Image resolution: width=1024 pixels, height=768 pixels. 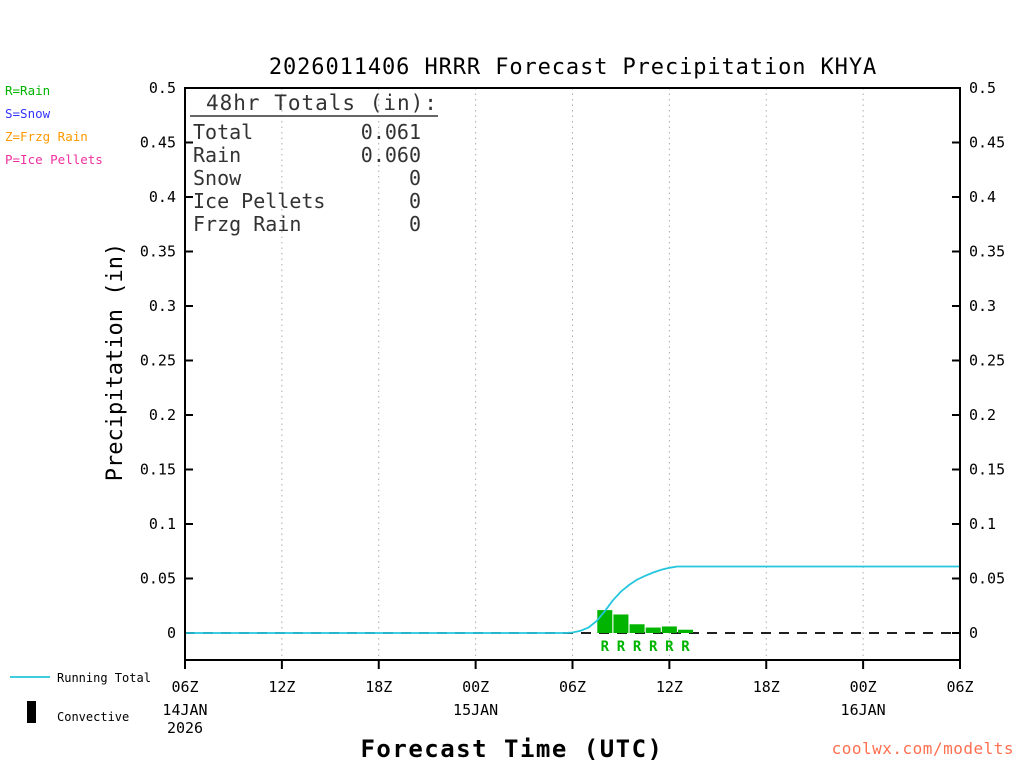 I want to click on totals-value-total: 0.061, so click(x=391, y=132).